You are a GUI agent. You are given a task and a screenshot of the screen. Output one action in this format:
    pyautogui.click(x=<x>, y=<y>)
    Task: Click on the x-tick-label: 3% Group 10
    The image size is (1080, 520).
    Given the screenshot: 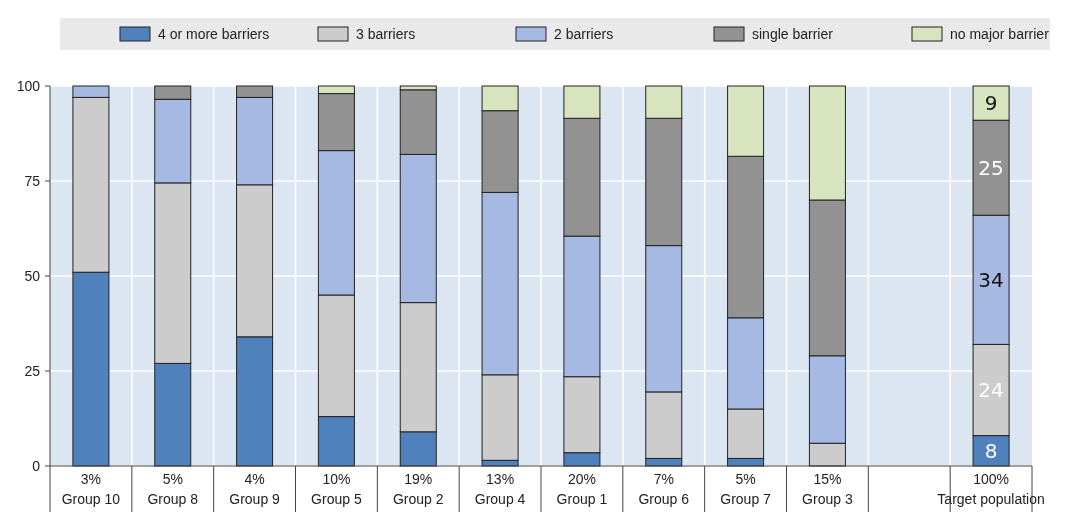 What is the action you would take?
    pyautogui.click(x=91, y=489)
    